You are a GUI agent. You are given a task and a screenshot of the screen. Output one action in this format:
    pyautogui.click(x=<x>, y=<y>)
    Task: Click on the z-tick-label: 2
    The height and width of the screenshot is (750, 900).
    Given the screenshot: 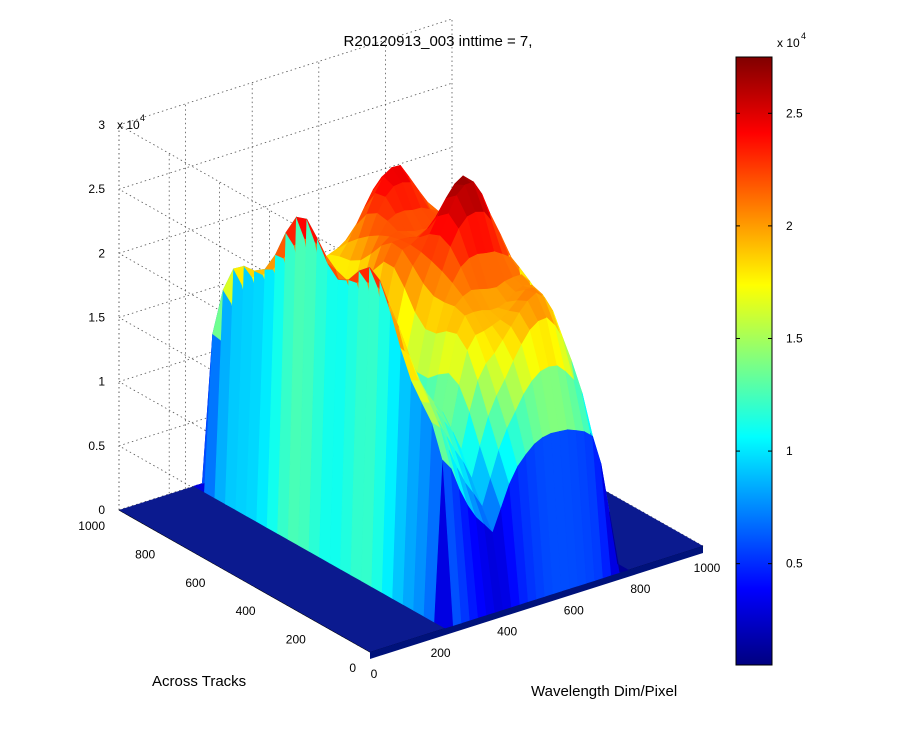 What is the action you would take?
    pyautogui.click(x=101, y=253)
    